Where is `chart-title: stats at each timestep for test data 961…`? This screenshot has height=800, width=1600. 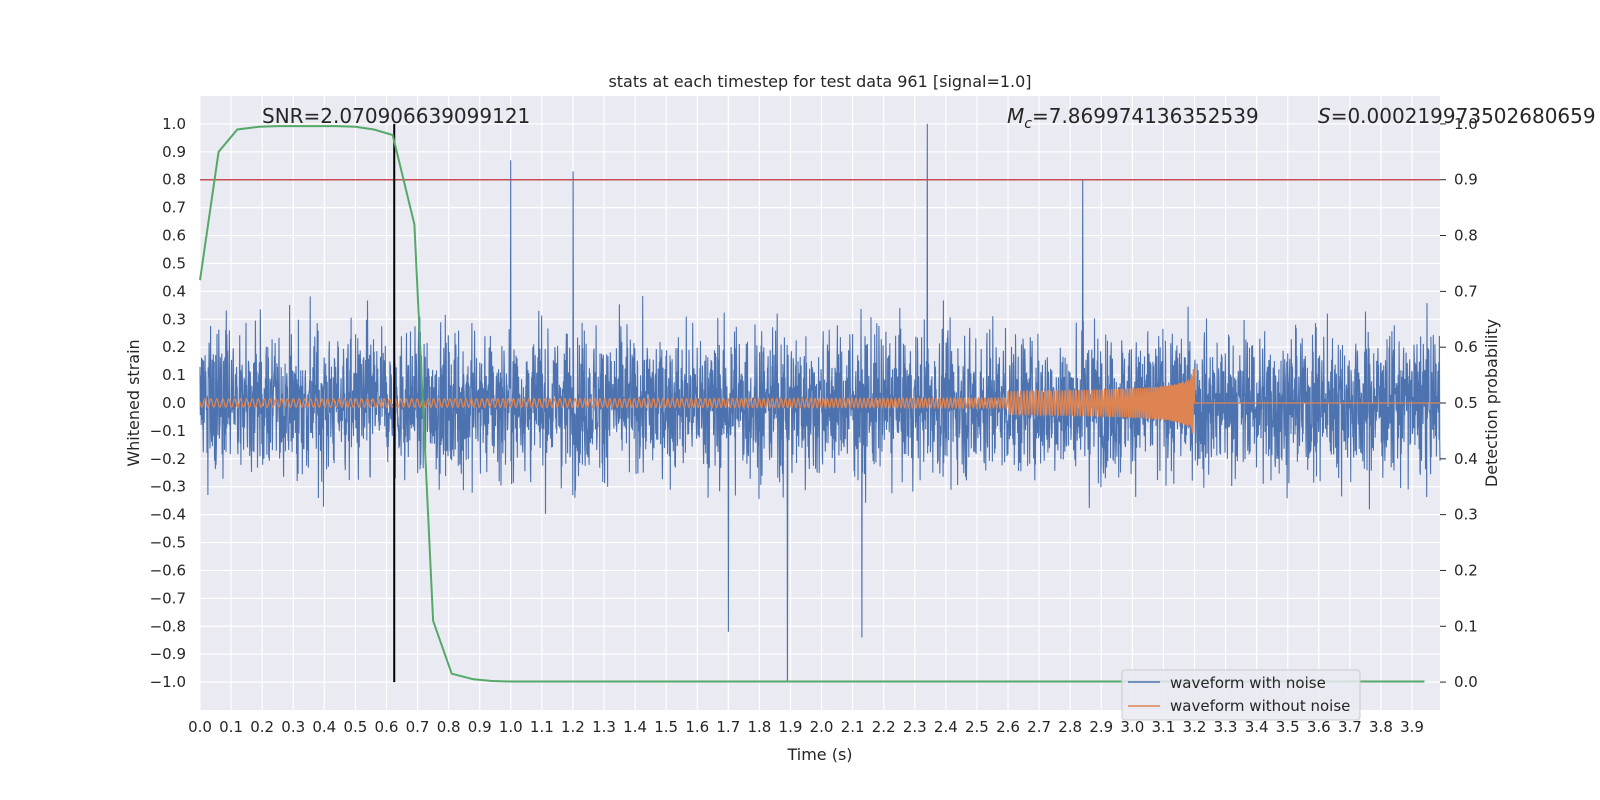
chart-title: stats at each timestep for test data 961… is located at coordinates (819, 81).